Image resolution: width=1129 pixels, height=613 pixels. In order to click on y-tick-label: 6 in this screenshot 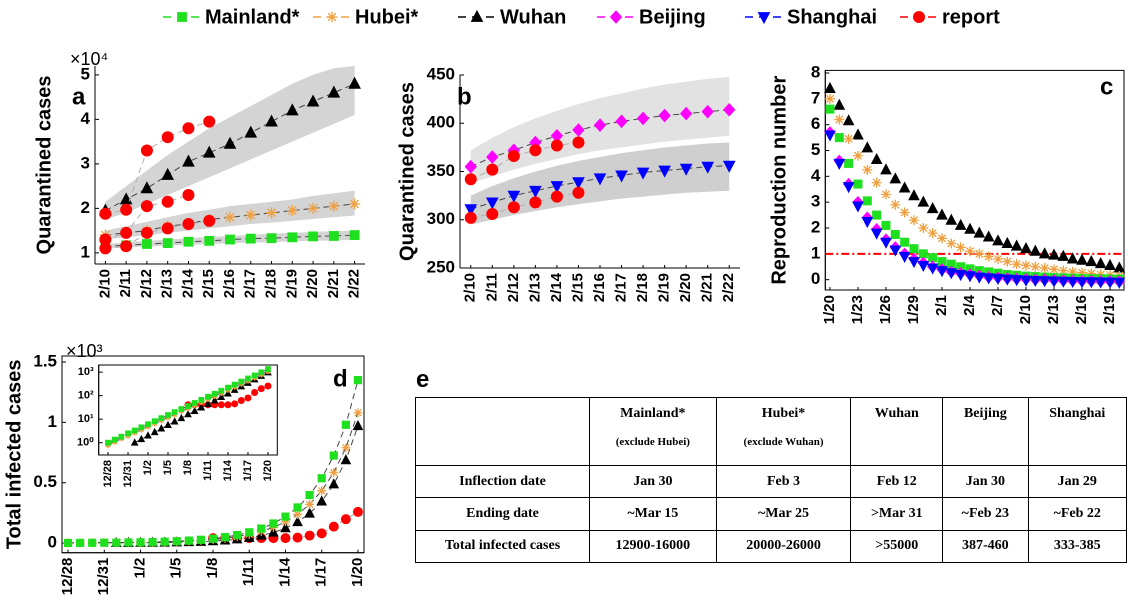, I will do `click(815, 123)`.